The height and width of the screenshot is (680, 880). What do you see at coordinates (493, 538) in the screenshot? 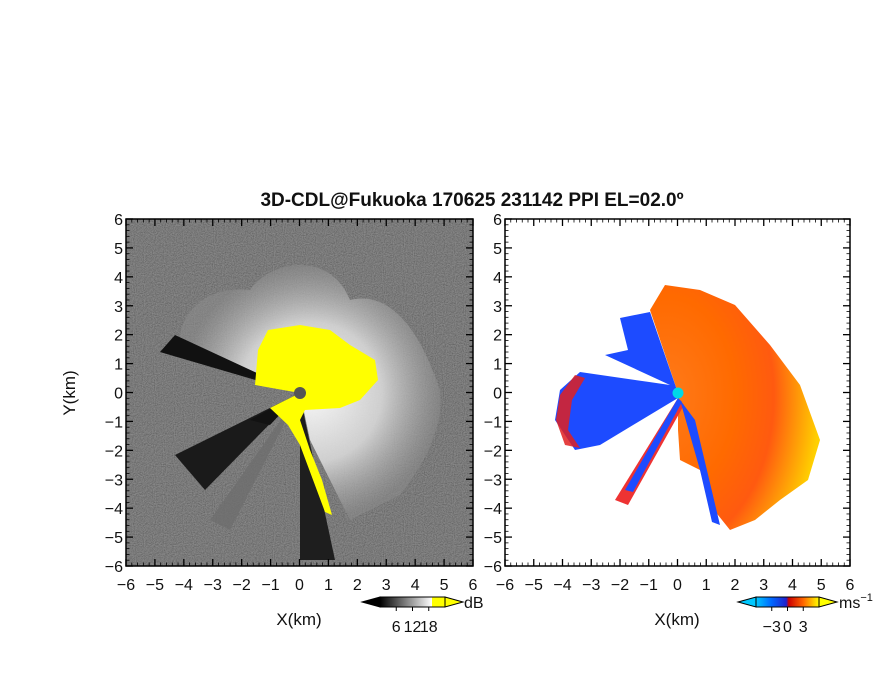
I see `right-y-tick-label: −5` at bounding box center [493, 538].